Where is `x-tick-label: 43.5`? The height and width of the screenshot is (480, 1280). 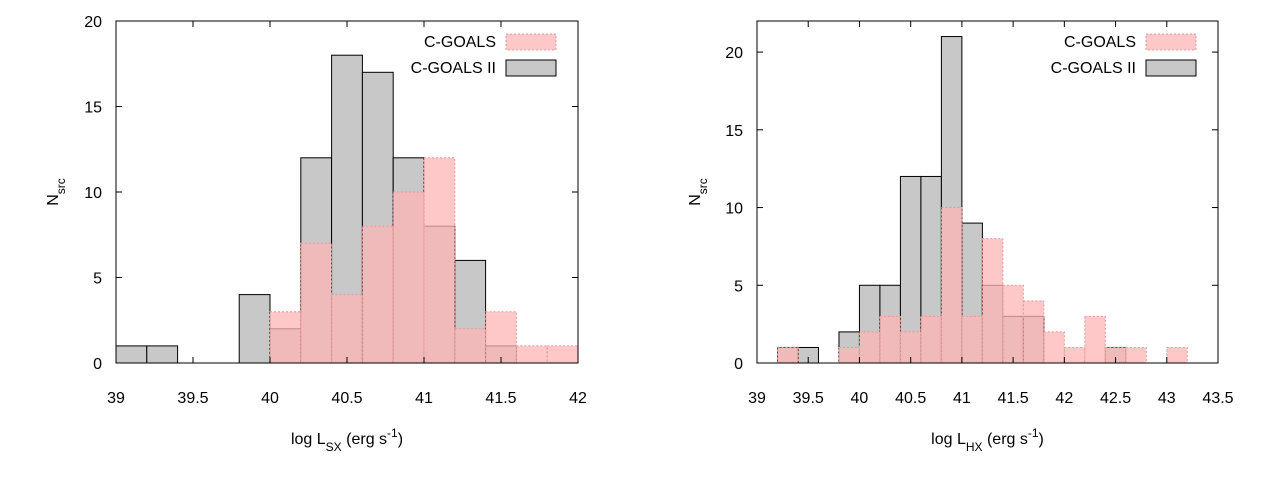
x-tick-label: 43.5 is located at coordinates (1217, 398).